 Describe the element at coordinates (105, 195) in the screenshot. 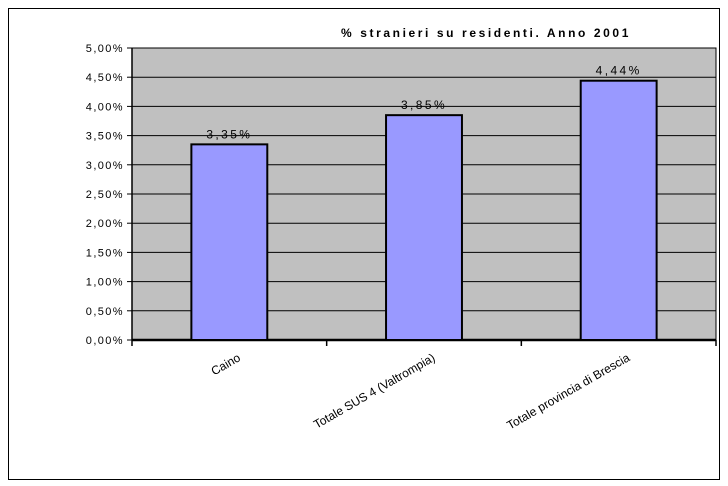

I see `y-tick-label: 2,50%` at that location.